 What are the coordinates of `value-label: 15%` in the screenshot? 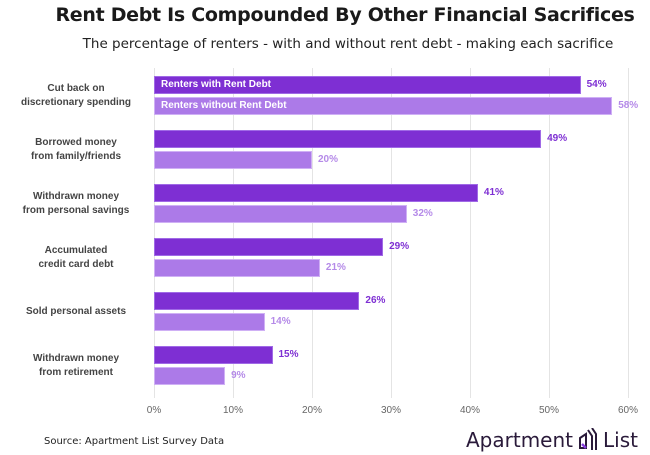 It's located at (288, 354).